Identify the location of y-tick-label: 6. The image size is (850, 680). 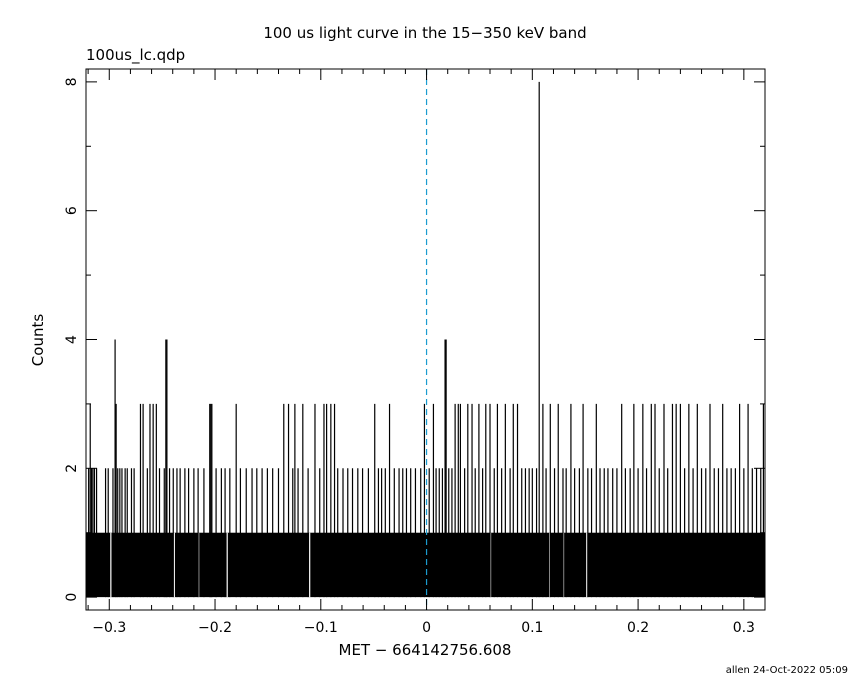
(72, 210).